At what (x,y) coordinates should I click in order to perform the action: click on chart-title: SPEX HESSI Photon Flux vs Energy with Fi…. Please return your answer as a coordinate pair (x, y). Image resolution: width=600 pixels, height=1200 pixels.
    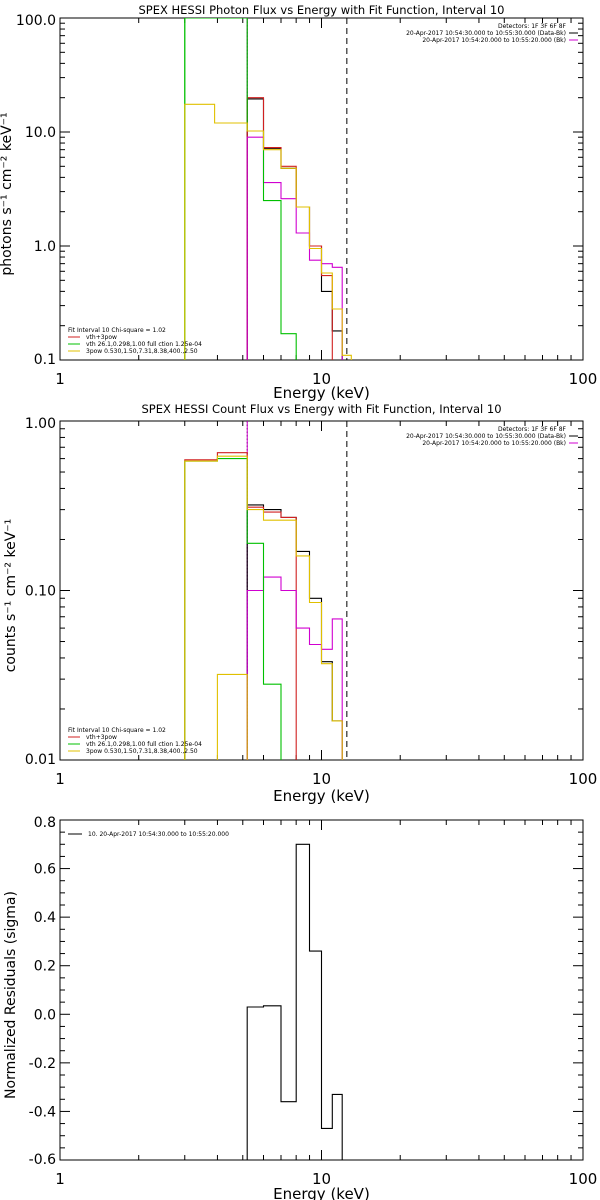
    Looking at the image, I should click on (321, 10).